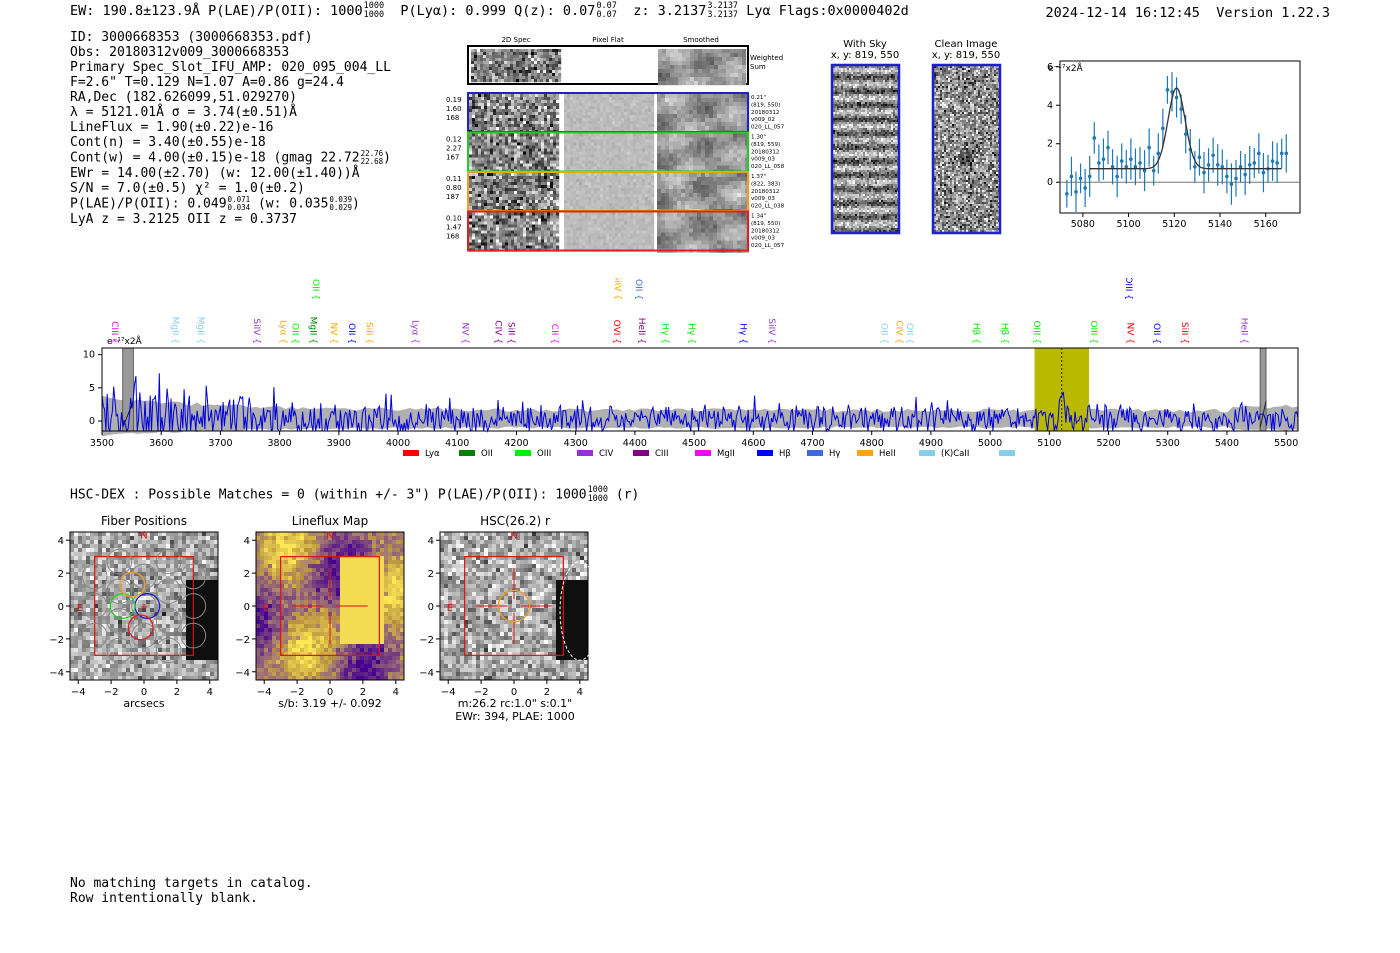 The height and width of the screenshot is (953, 1400). I want to click on spec-xtick-label: 3600, so click(161, 443).